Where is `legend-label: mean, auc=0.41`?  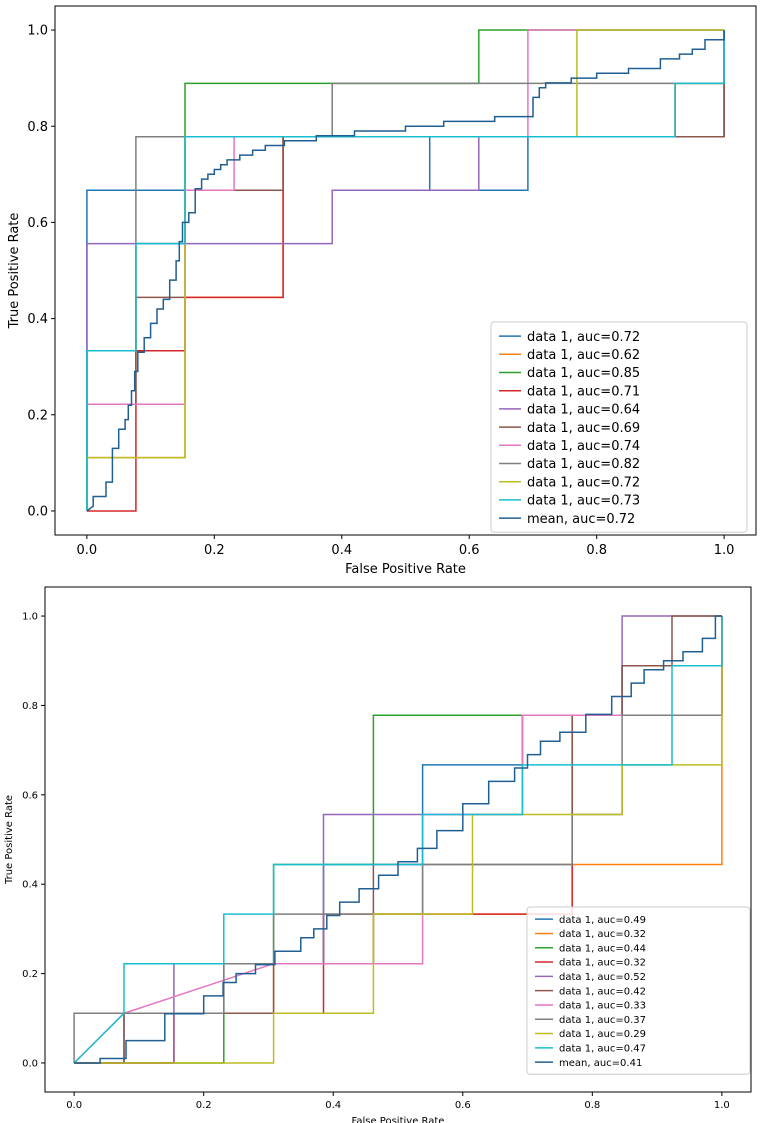
legend-label: mean, auc=0.41 is located at coordinates (600, 1063).